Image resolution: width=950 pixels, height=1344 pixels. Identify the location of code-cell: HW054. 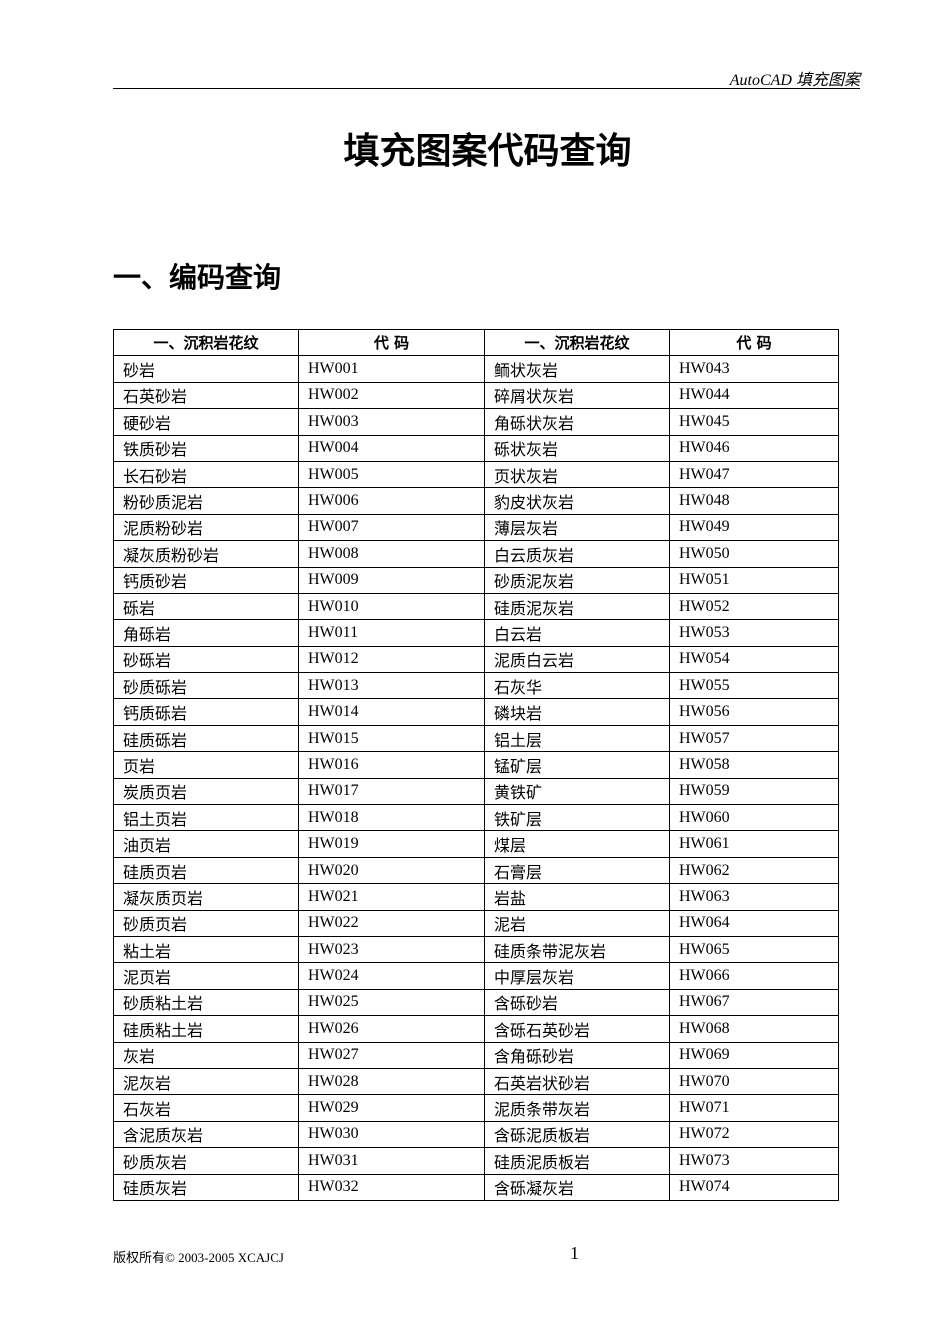
(754, 659).